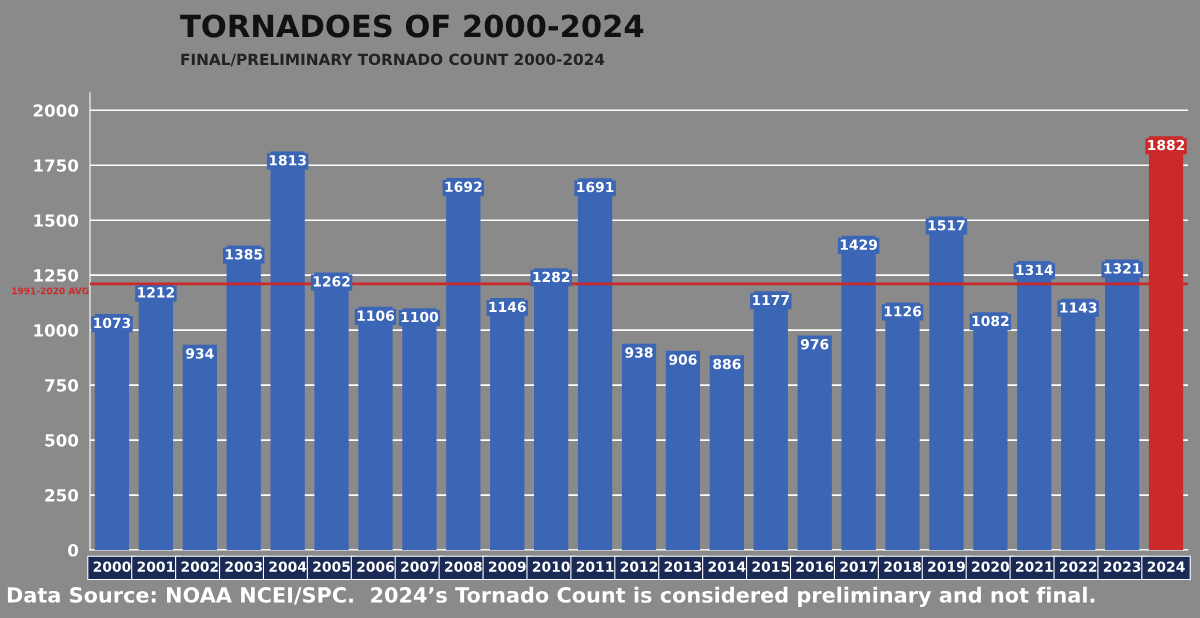  Describe the element at coordinates (595, 187) in the screenshot. I see `data-label: 1691` at that location.